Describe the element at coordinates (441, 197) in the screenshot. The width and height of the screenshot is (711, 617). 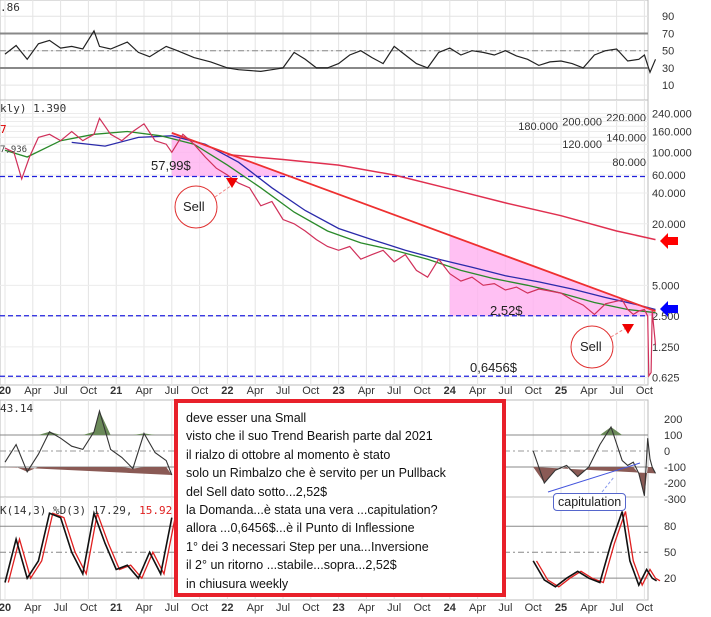
I see `ma200-line` at that location.